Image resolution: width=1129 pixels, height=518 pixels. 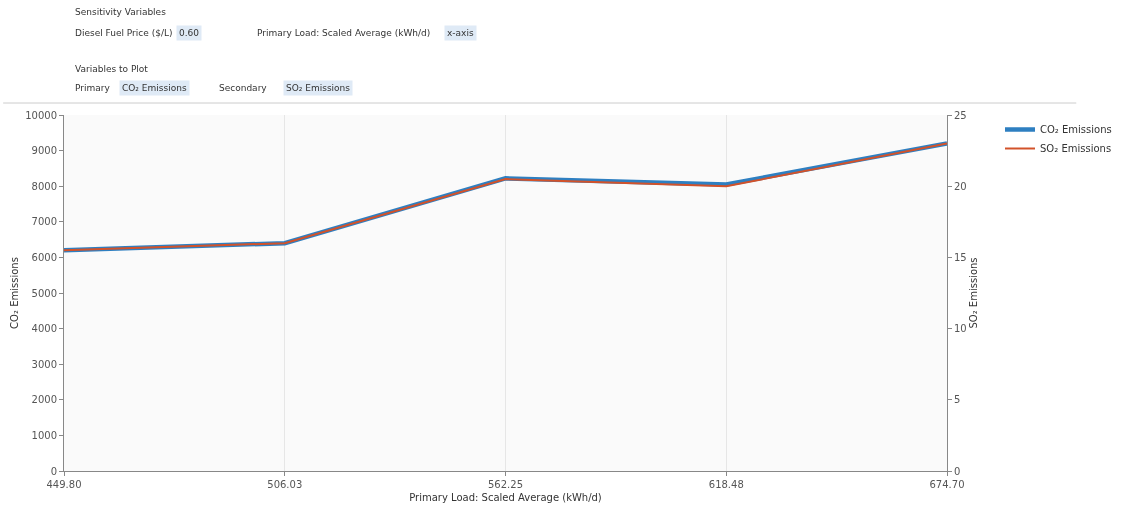 What do you see at coordinates (44, 186) in the screenshot?
I see `y-tick-label: 8000` at bounding box center [44, 186].